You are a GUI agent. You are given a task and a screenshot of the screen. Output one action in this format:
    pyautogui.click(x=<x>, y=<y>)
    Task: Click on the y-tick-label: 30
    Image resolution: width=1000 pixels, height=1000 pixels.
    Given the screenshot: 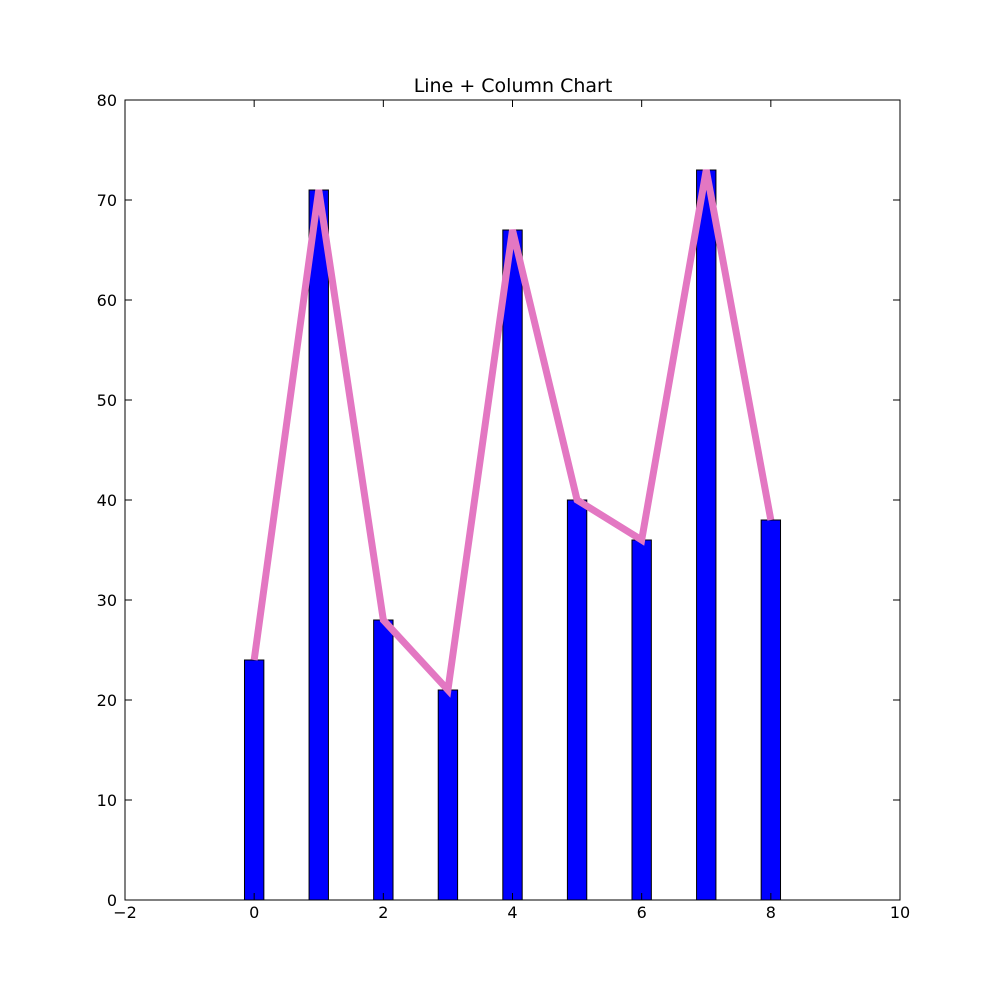 What is the action you would take?
    pyautogui.click(x=107, y=600)
    